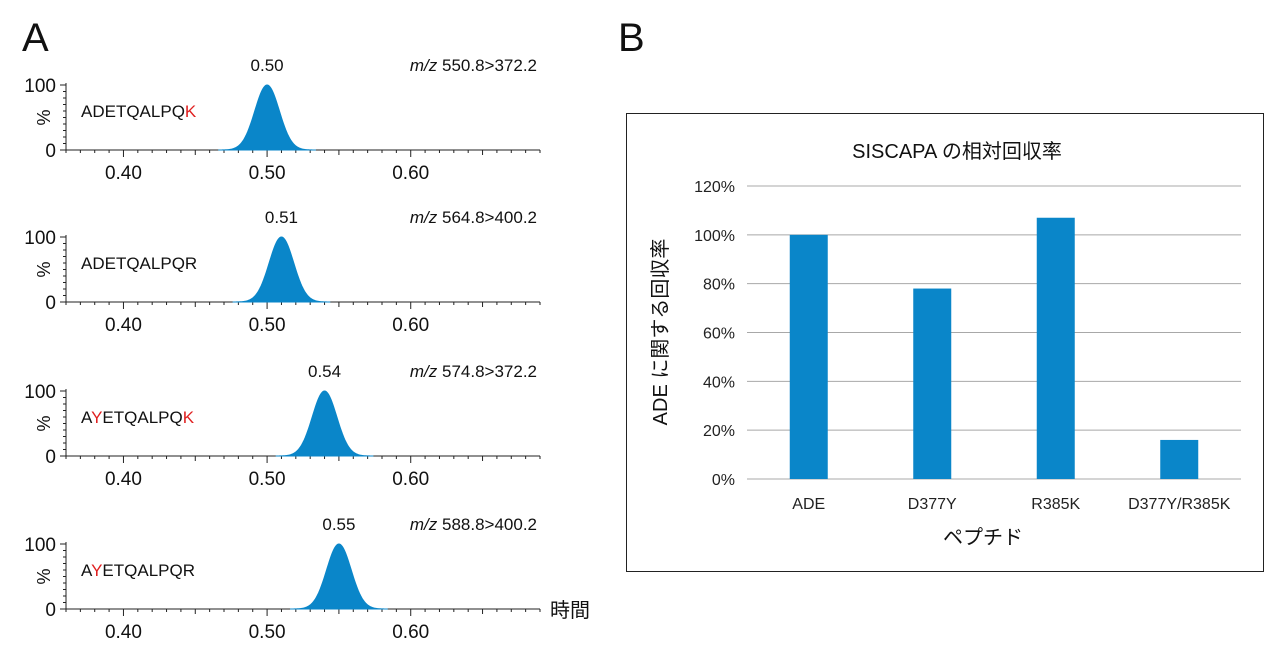 This screenshot has width=1280, height=662. What do you see at coordinates (719, 285) in the screenshot?
I see `y-tick-label: 80%` at bounding box center [719, 285].